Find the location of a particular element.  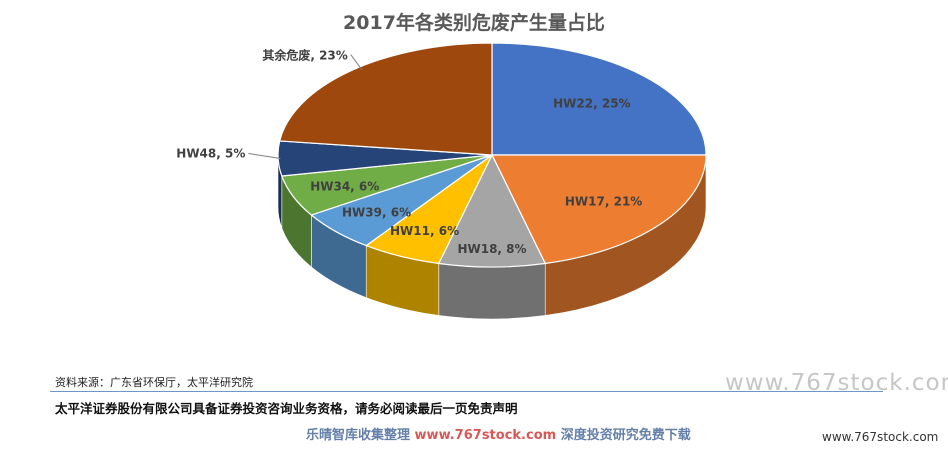

data-label-HW11: HW11, 6% is located at coordinates (424, 231).